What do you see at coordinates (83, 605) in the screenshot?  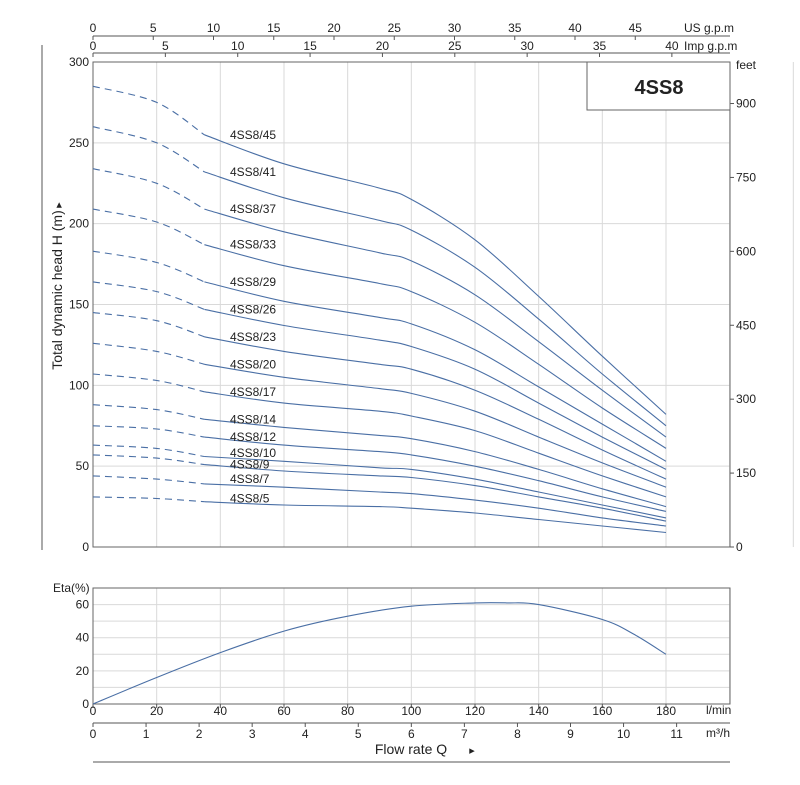 I see `eta-tick-label: 60` at bounding box center [83, 605].